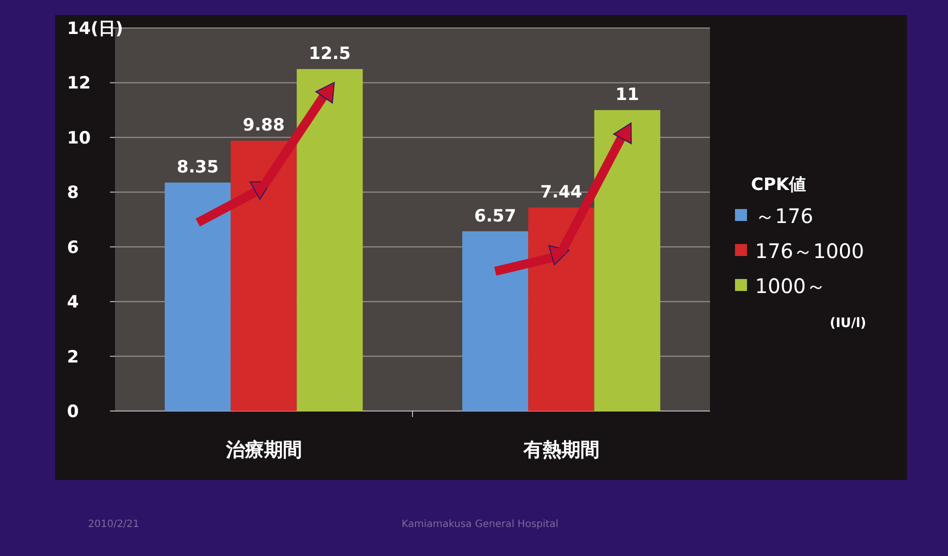 The width and height of the screenshot is (948, 556). I want to click on y-tick-label: 2, so click(73, 357).